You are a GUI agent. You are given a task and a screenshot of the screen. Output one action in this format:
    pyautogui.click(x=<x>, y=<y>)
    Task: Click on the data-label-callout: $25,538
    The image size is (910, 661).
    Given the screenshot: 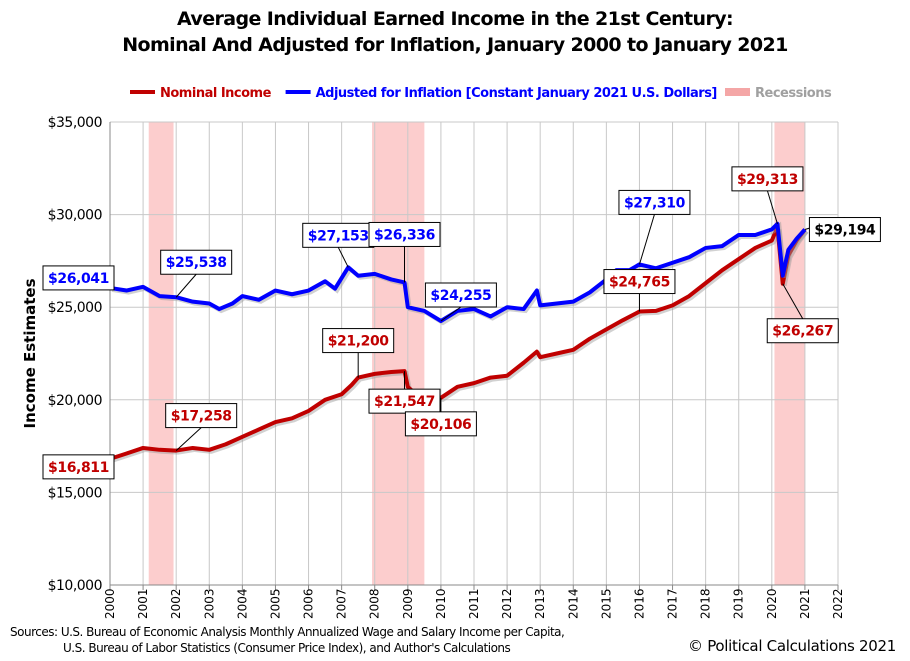 What is the action you would take?
    pyautogui.click(x=196, y=273)
    